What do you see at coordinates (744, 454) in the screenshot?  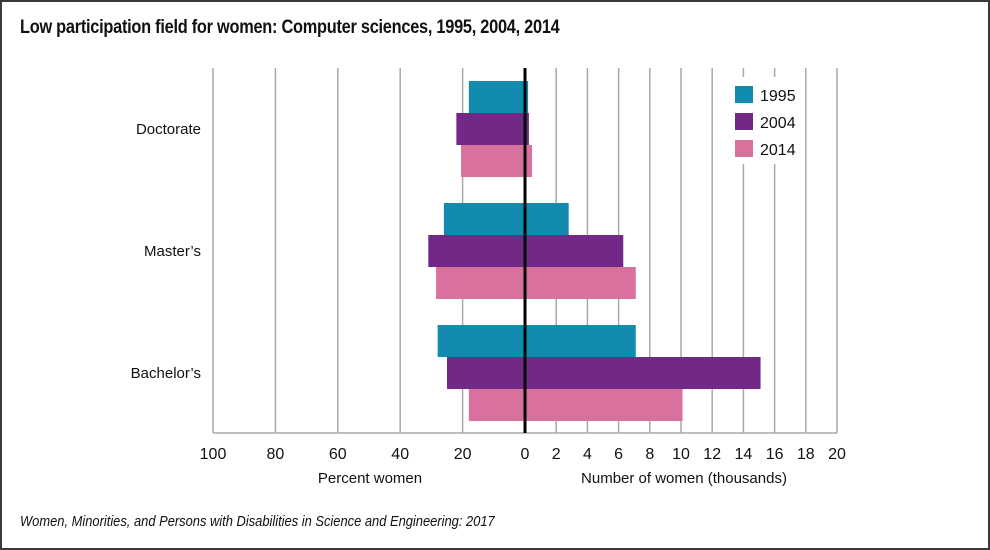 I see `tick-label-right: 14` at bounding box center [744, 454].